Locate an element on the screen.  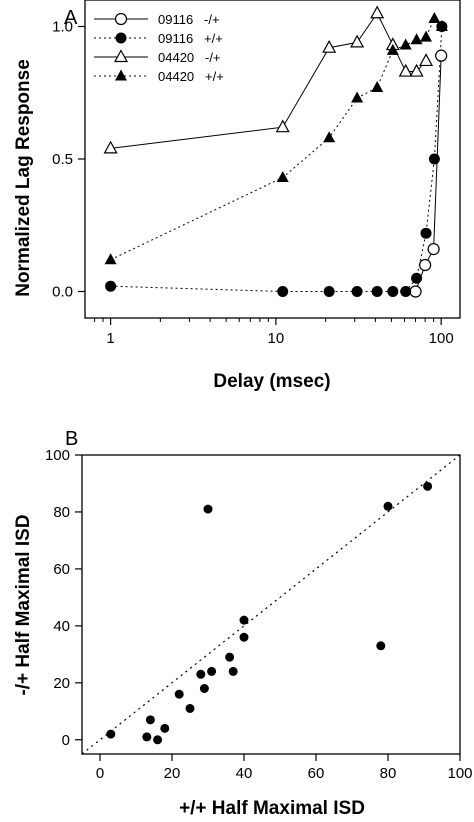
y-tick-label: 0.0 is located at coordinates (62, 292).